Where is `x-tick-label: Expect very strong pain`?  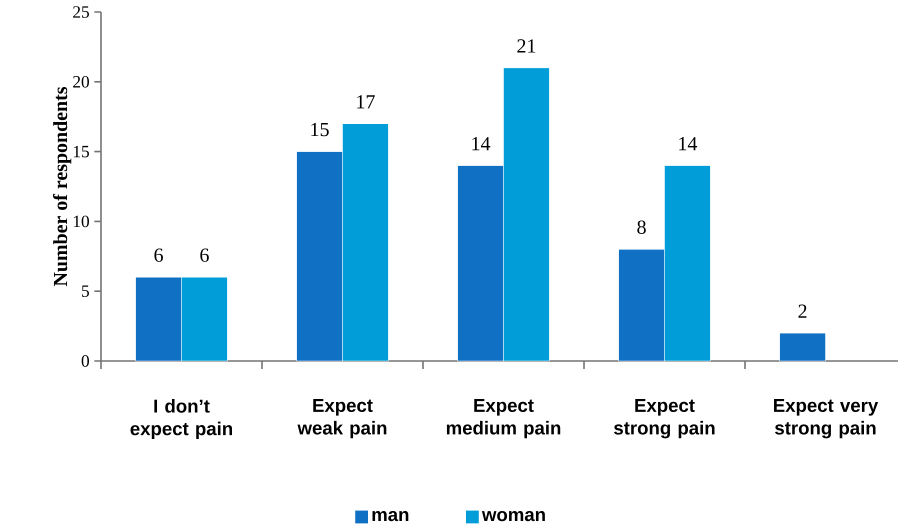 x-tick-label: Expect very strong pain is located at coordinates (826, 418).